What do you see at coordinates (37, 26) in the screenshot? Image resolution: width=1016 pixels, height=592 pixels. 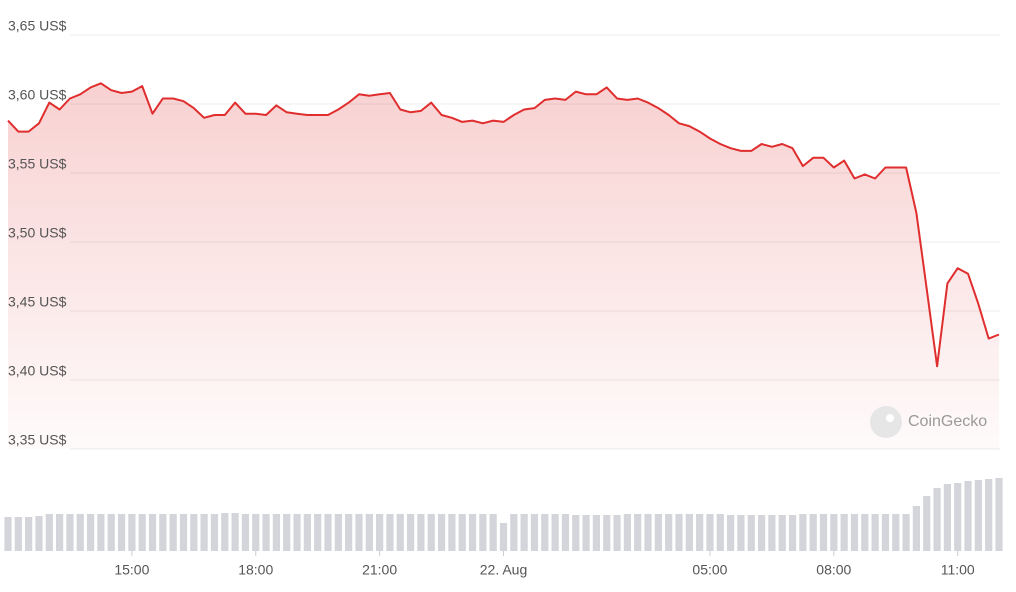 I see `y-tick-label: 3,65 US$` at bounding box center [37, 26].